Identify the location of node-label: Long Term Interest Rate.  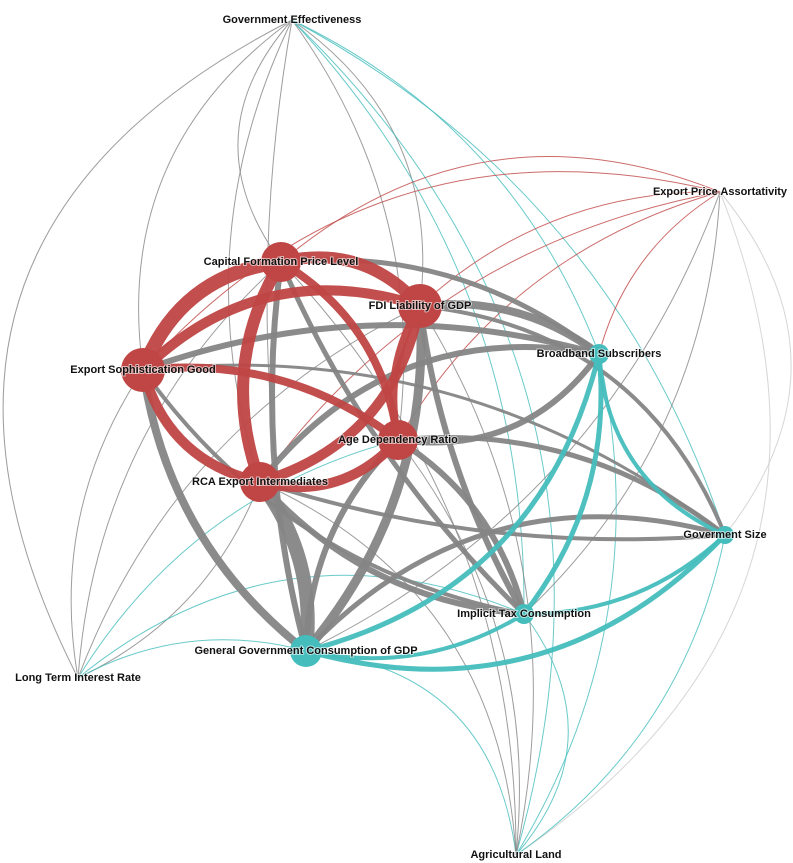
(78, 678).